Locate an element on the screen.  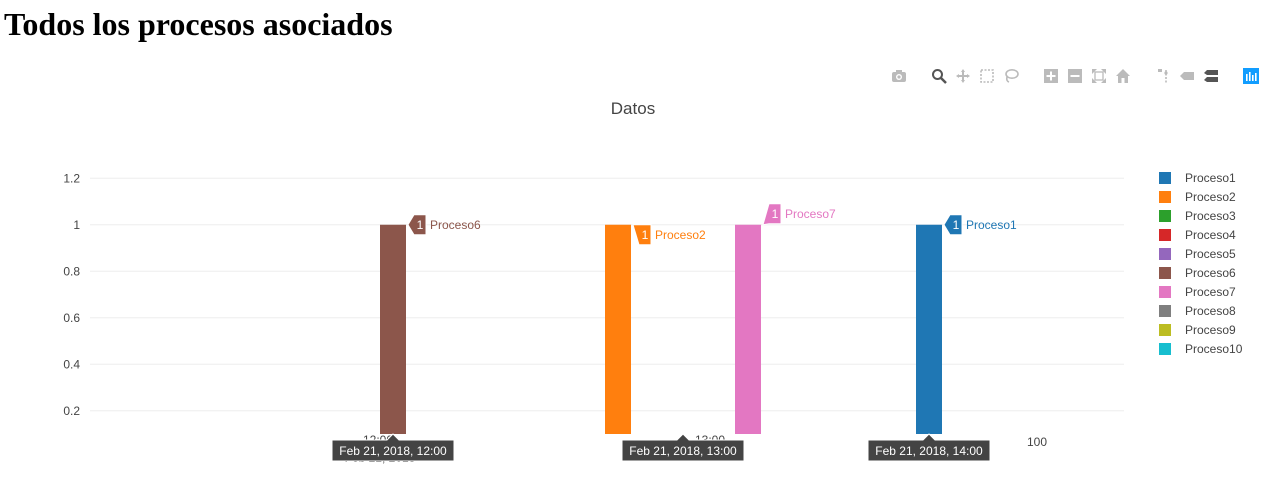
camera-icon is located at coordinates (899, 76).